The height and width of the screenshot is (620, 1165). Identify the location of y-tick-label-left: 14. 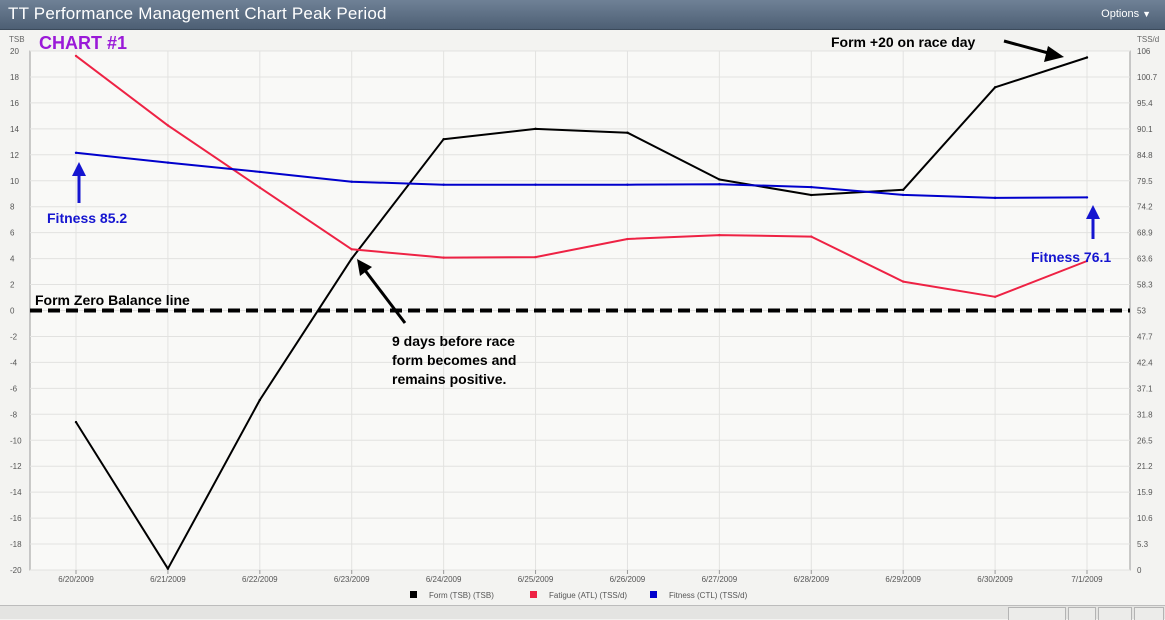
(14, 129).